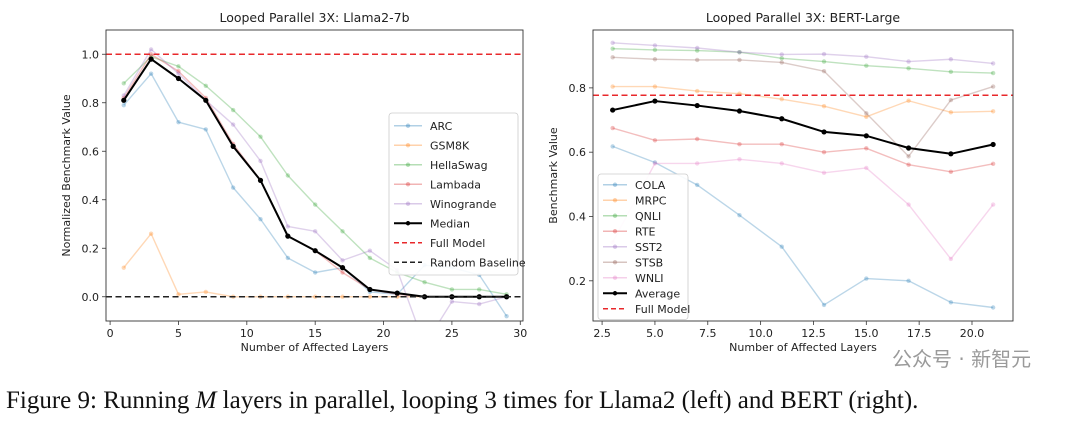  I want to click on legend-label: WNLI, so click(649, 278).